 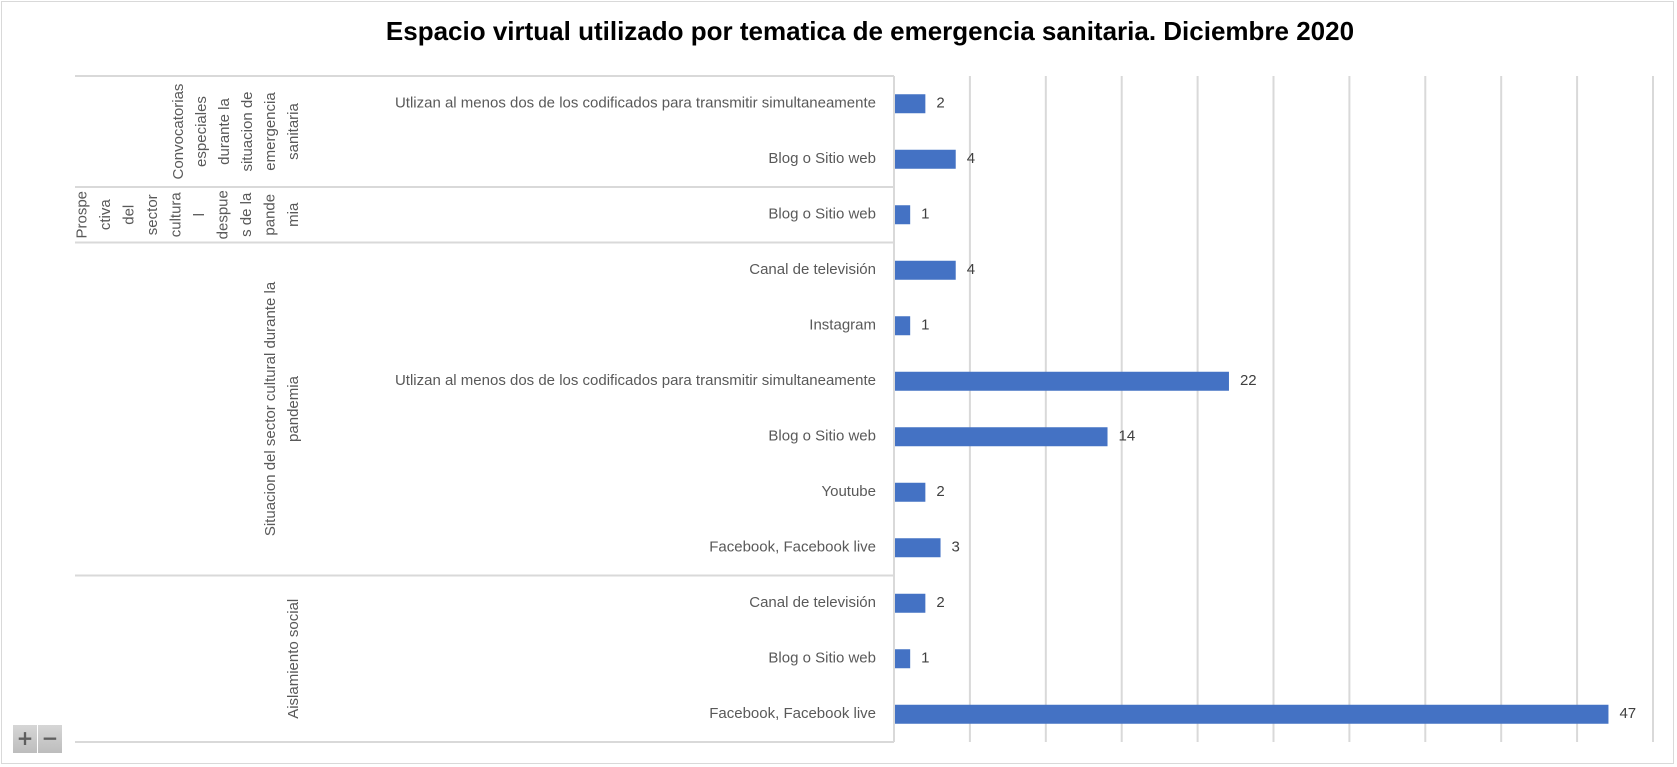 What do you see at coordinates (956, 547) in the screenshot?
I see `data-label: 3` at bounding box center [956, 547].